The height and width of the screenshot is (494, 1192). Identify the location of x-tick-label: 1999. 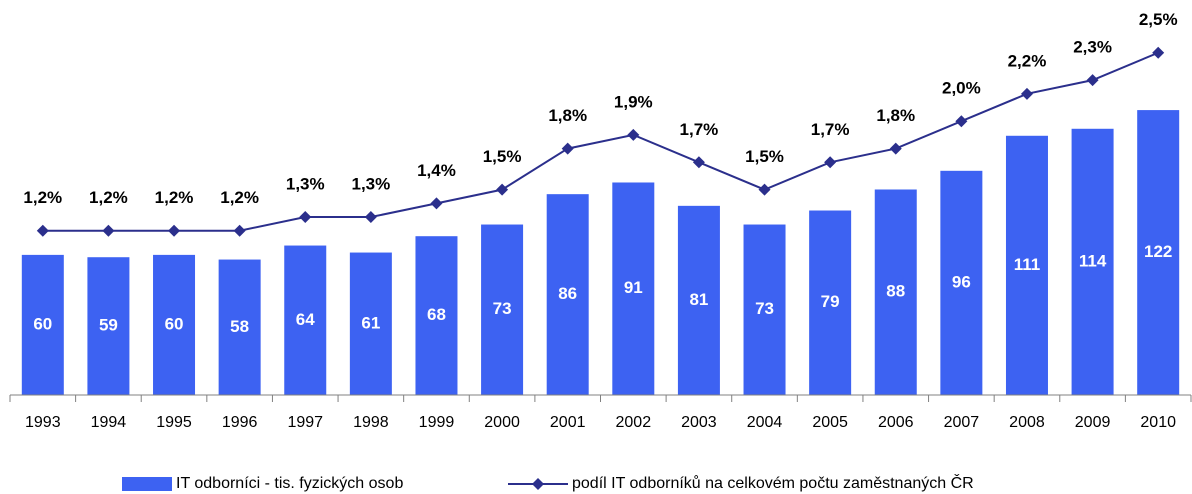
(437, 422).